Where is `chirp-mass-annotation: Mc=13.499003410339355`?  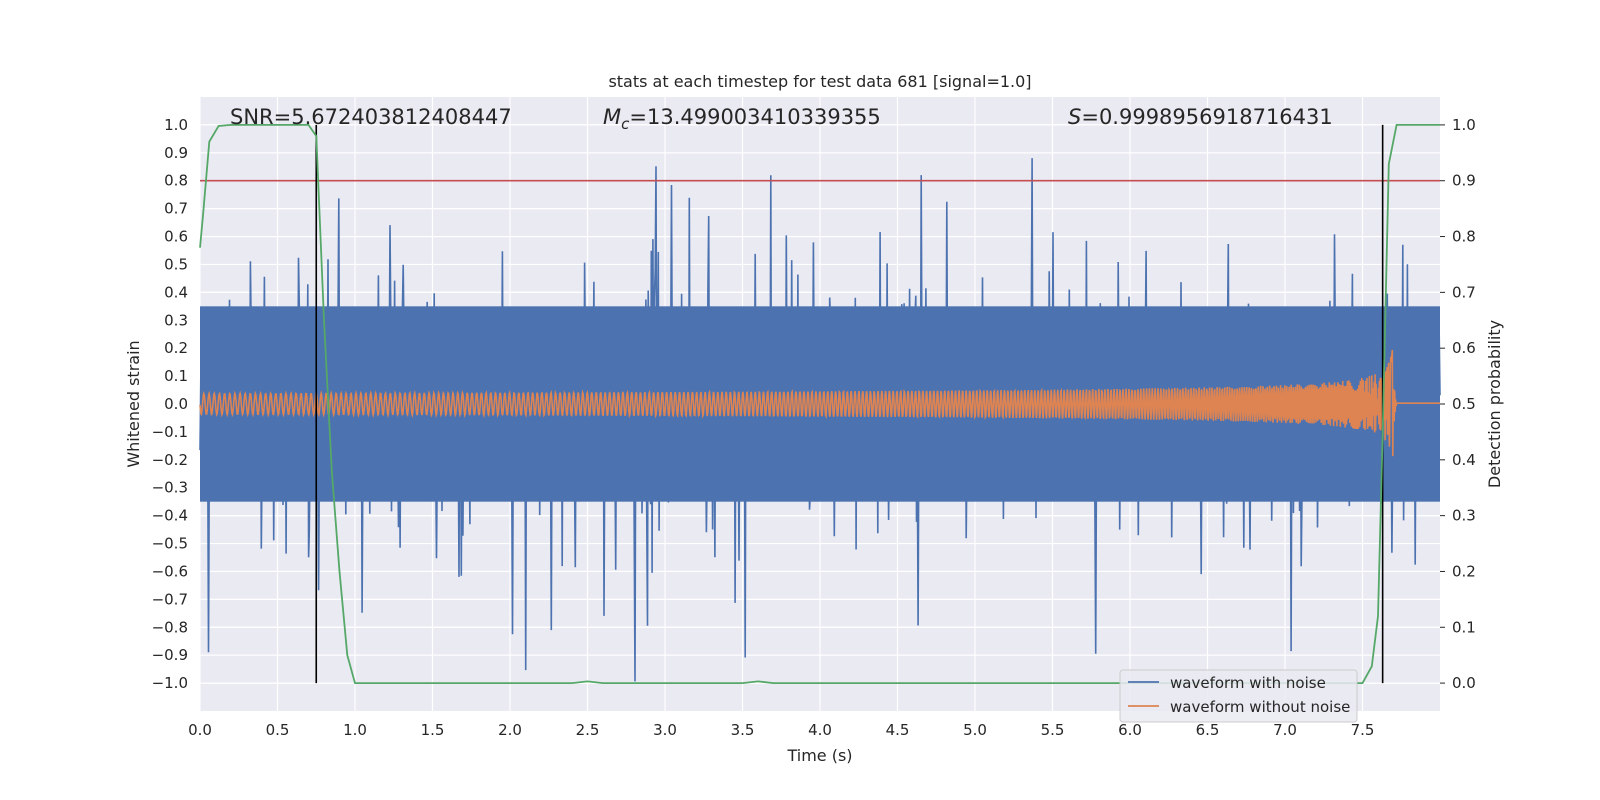 chirp-mass-annotation: Mc=13.499003410339355 is located at coordinates (742, 119).